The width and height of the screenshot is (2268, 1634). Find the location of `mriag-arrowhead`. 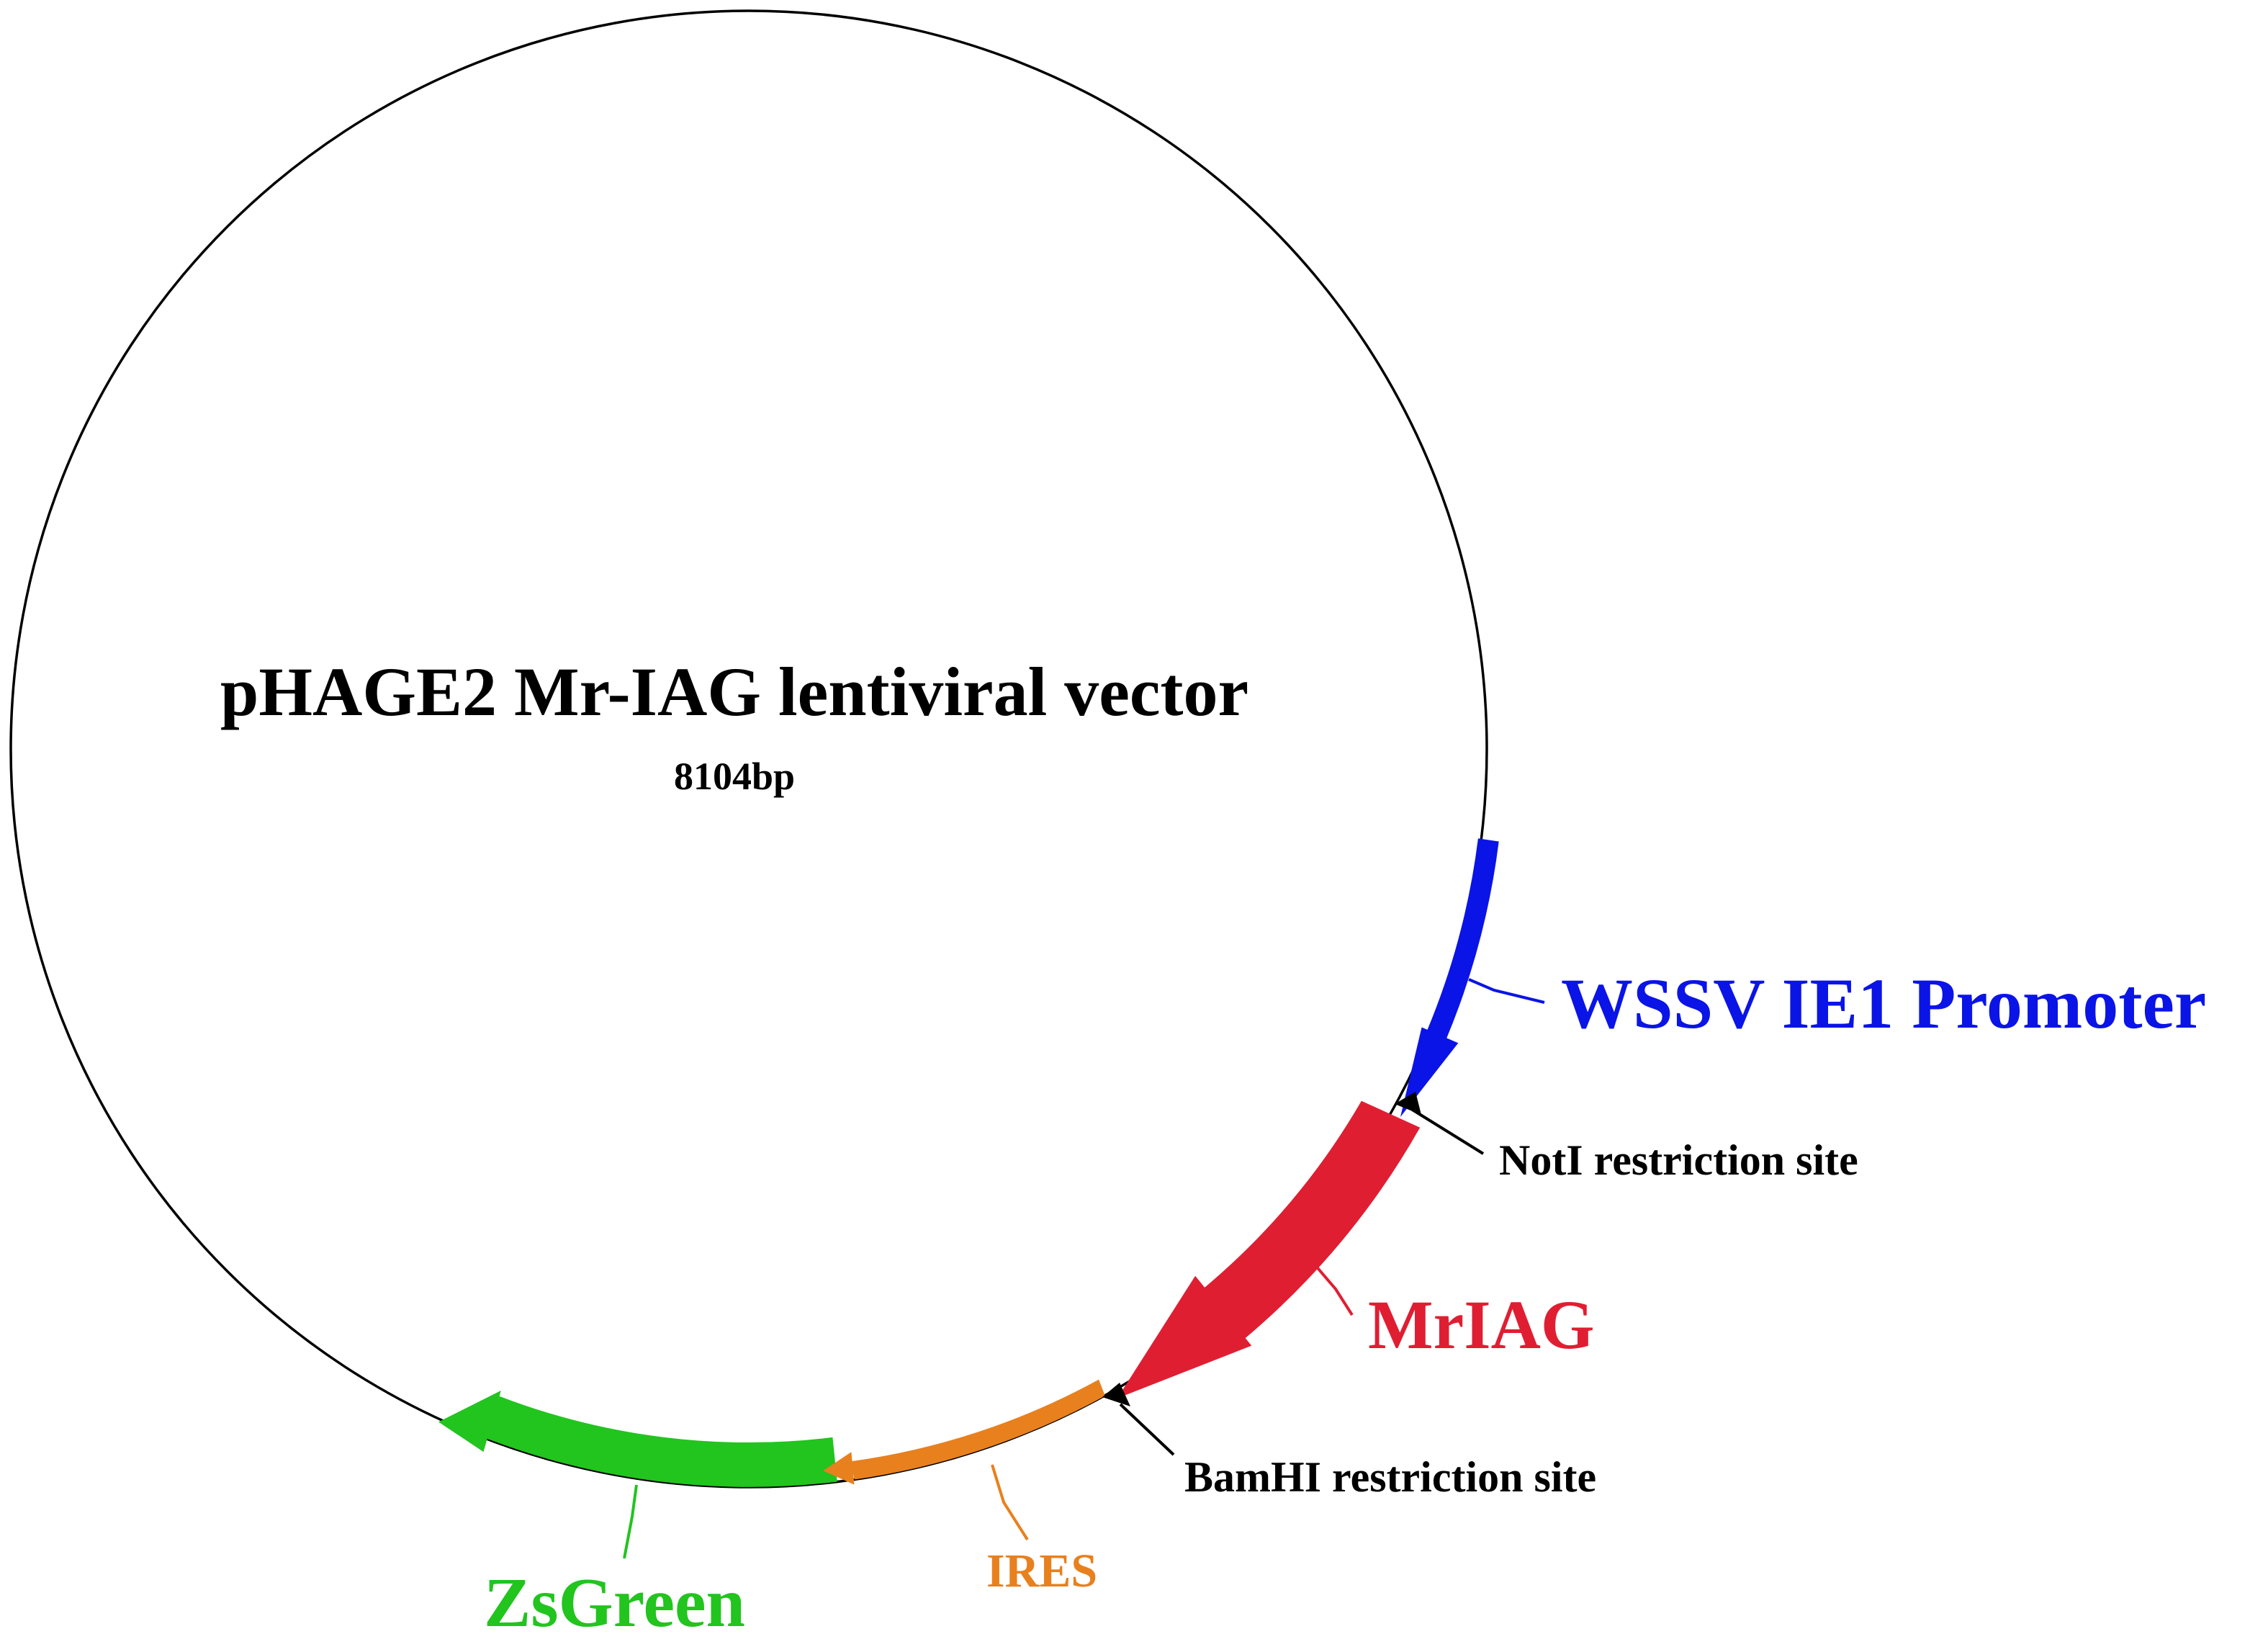

mriag-arrowhead is located at coordinates (1184, 1337).